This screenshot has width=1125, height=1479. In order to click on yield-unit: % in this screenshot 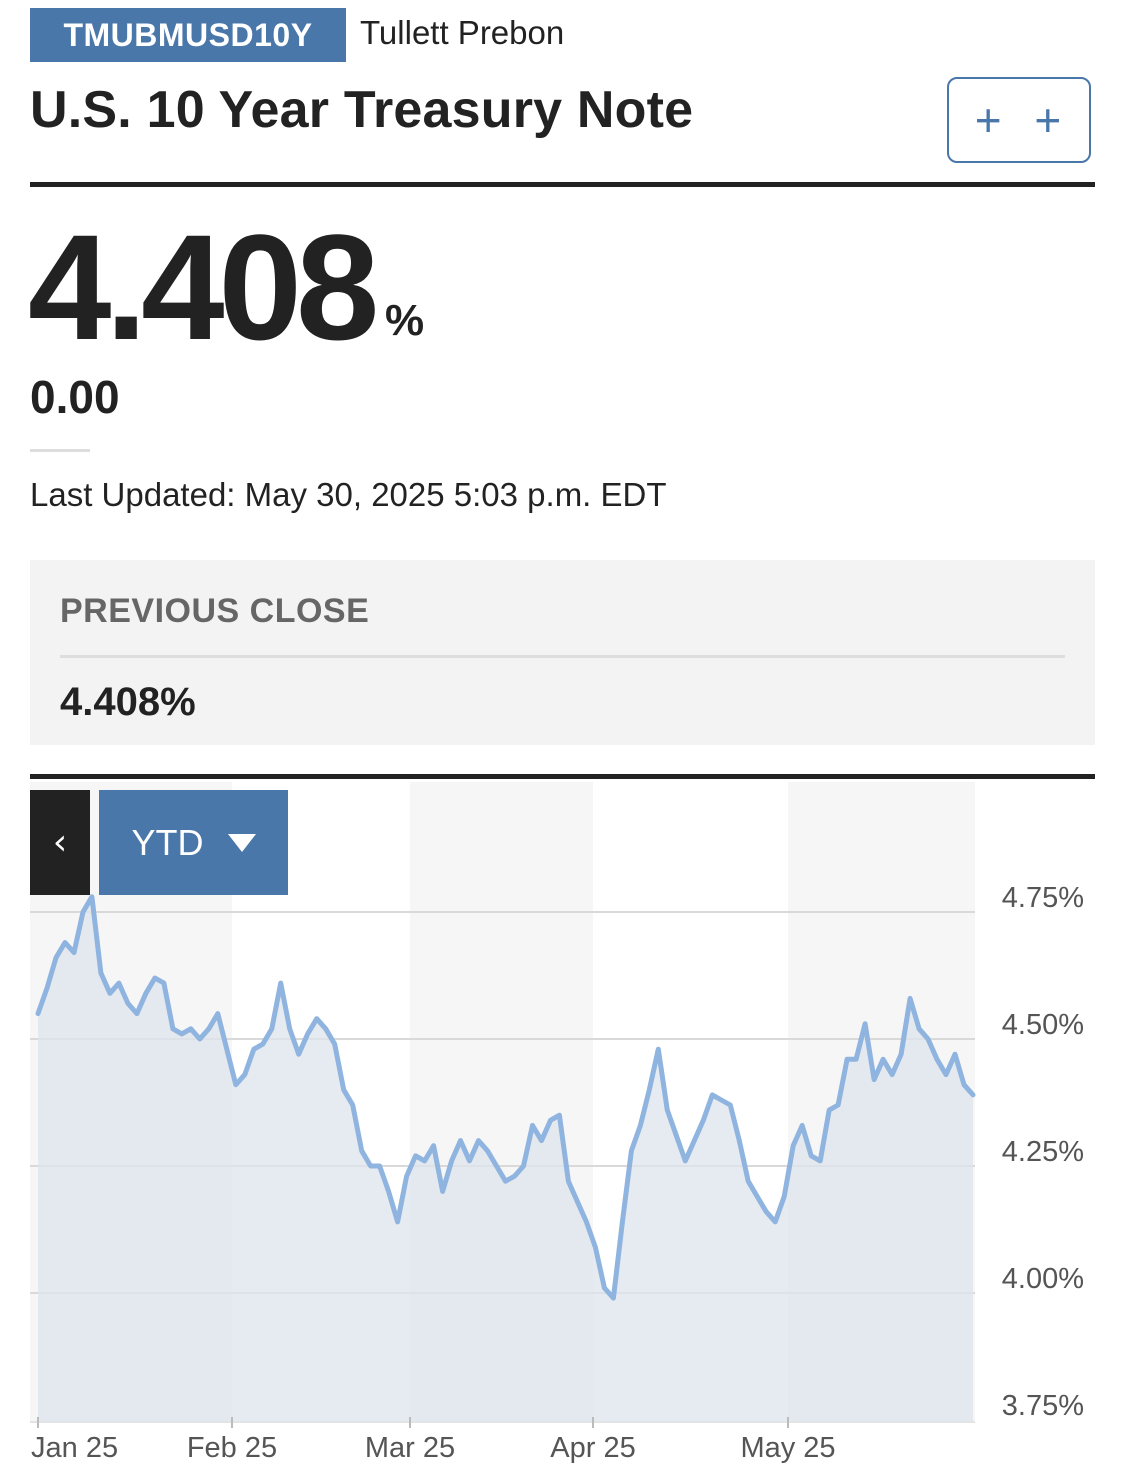, I will do `click(405, 320)`.